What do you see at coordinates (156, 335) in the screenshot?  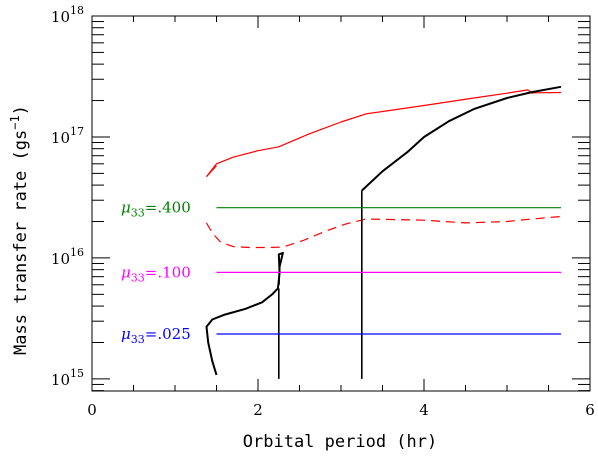 I see `mu-annotation: μ33=.025` at bounding box center [156, 335].